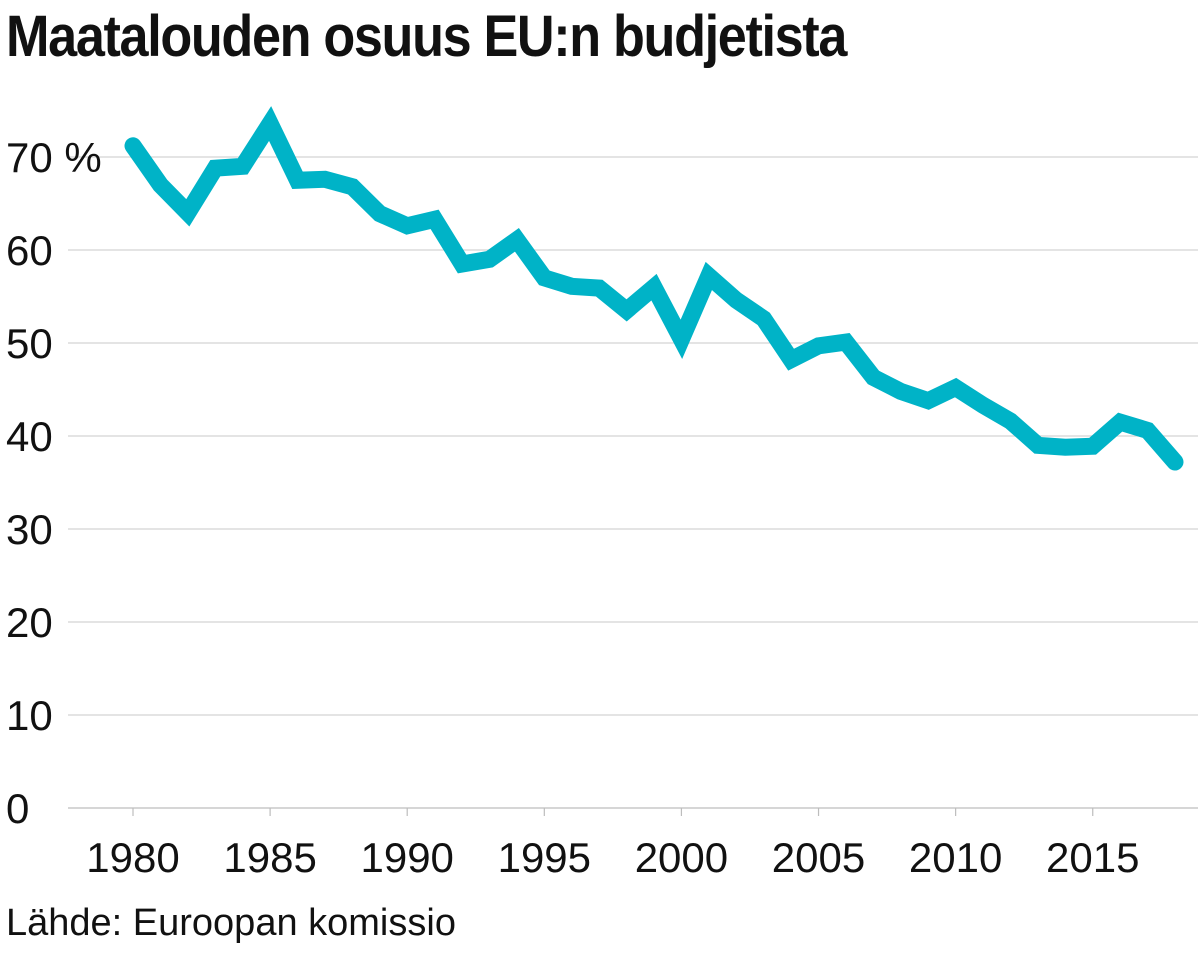  Describe the element at coordinates (325, 179) in the screenshot. I see `data-point-1987` at that location.